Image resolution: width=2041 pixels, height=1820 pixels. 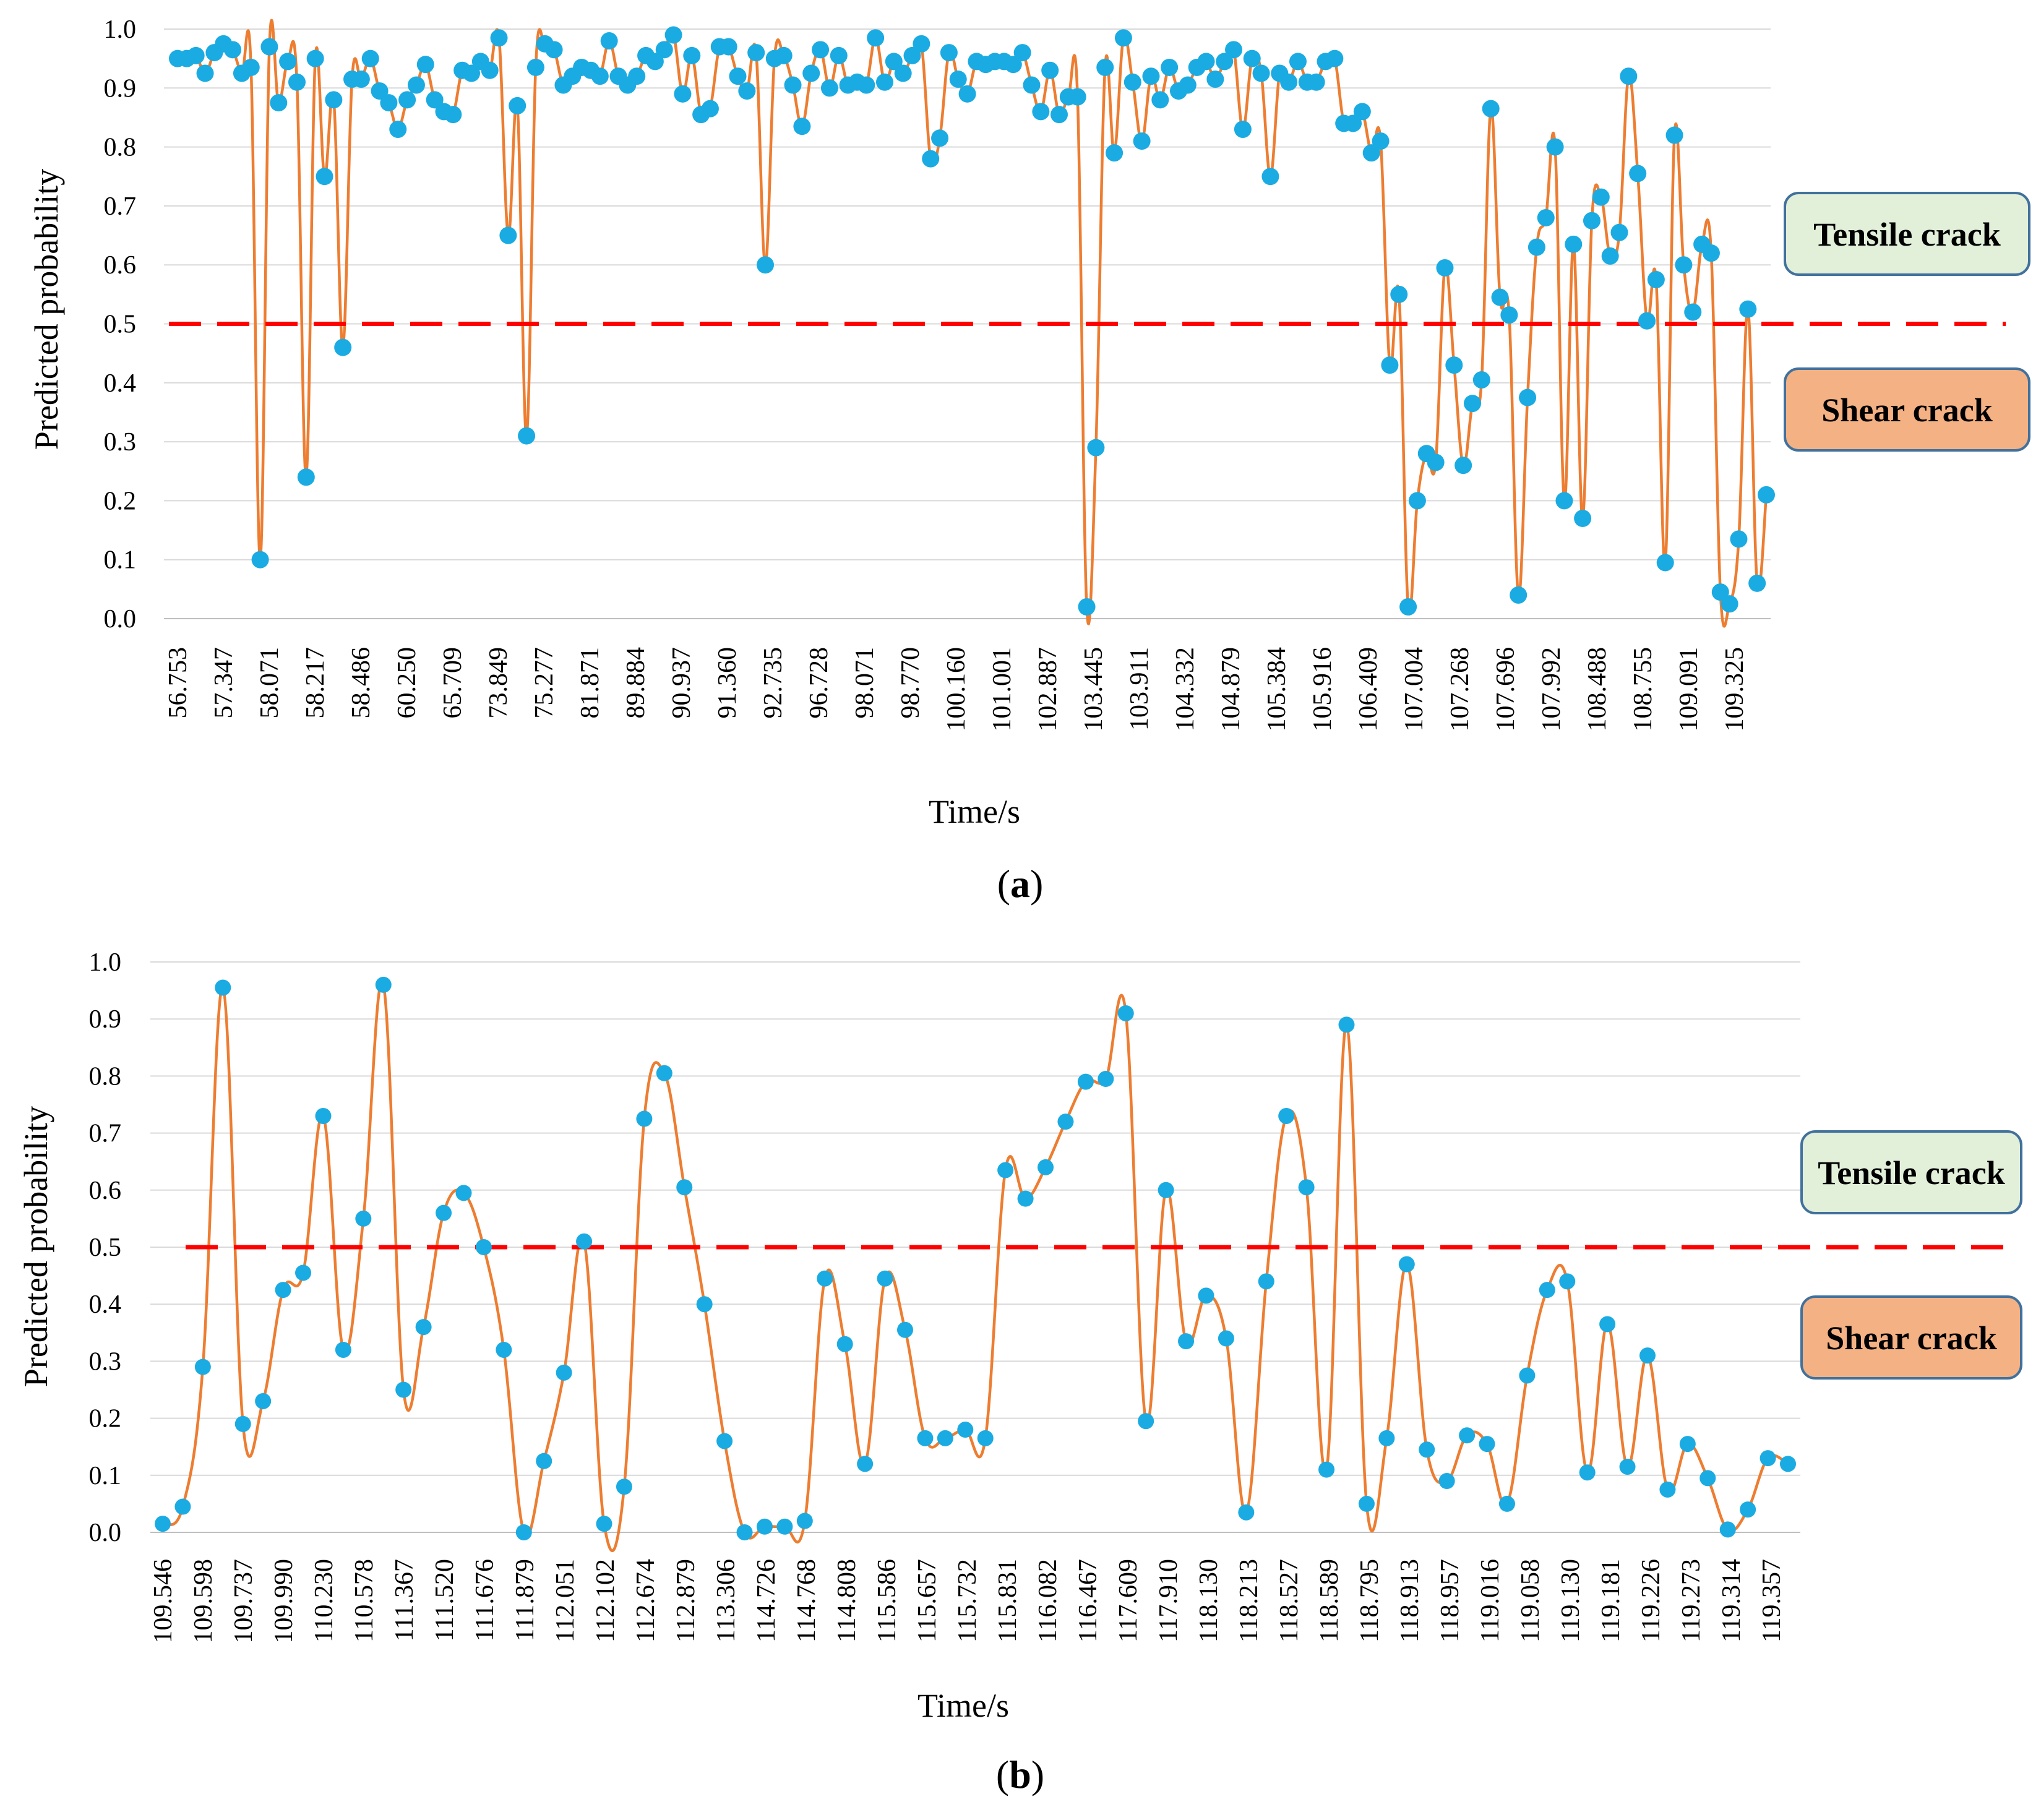 I want to click on x-tick-label: 60.250, so click(x=407, y=683).